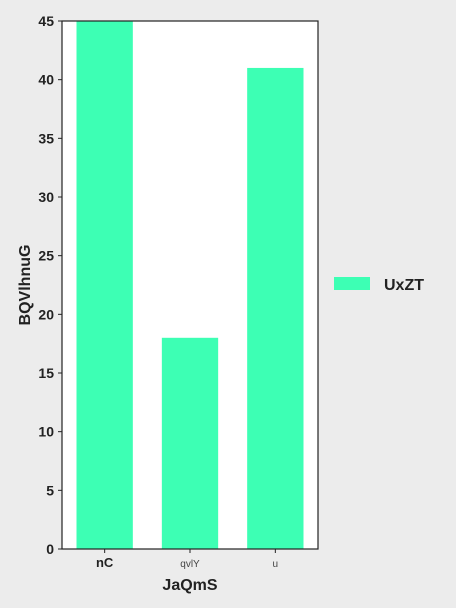 This screenshot has width=456, height=608. Describe the element at coordinates (46, 432) in the screenshot. I see `y-tick-label: 10` at that location.